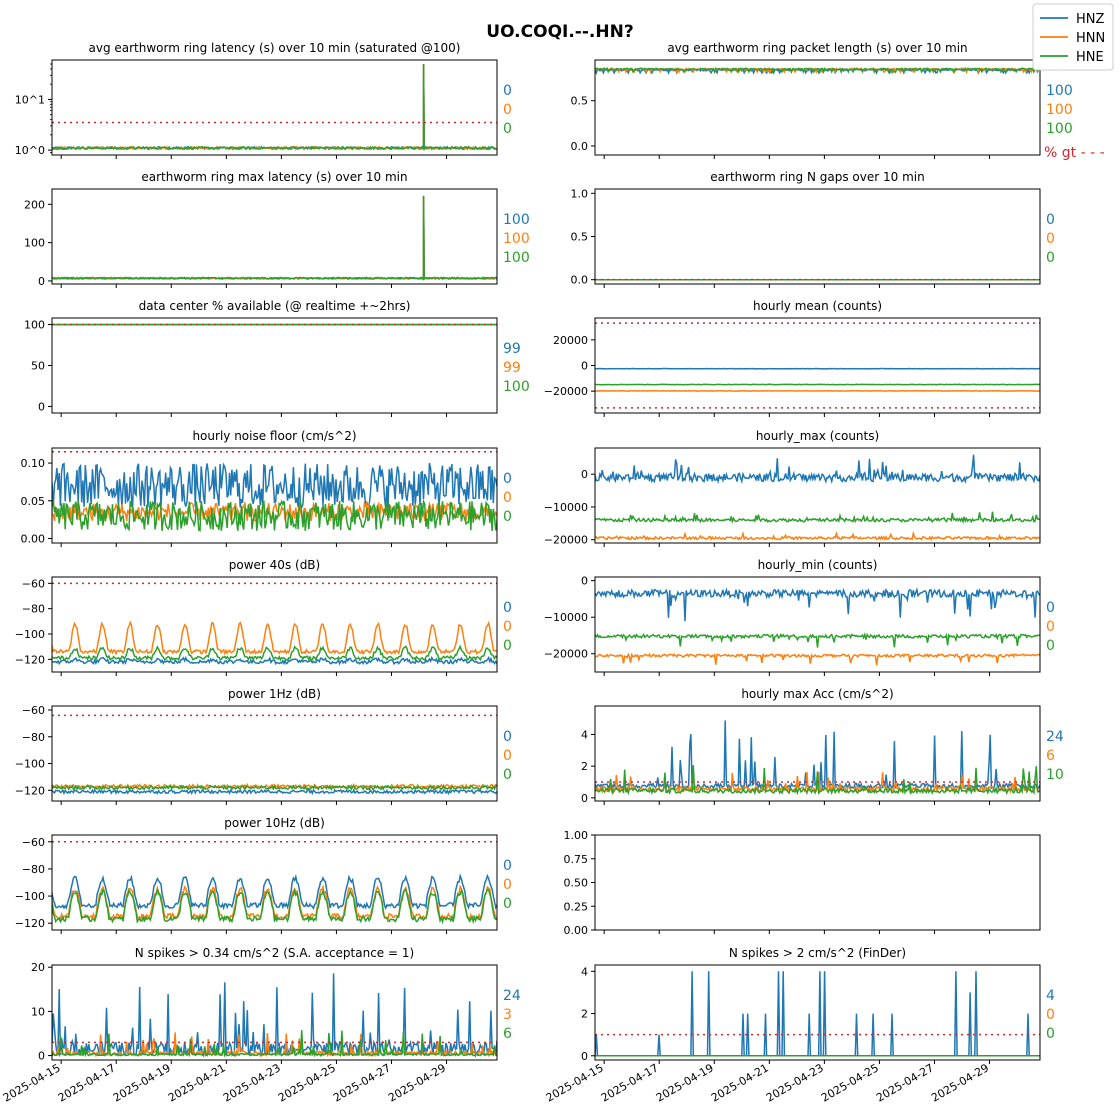  Describe the element at coordinates (274, 565) in the screenshot. I see `panel-title: power 40s (dB)` at that location.